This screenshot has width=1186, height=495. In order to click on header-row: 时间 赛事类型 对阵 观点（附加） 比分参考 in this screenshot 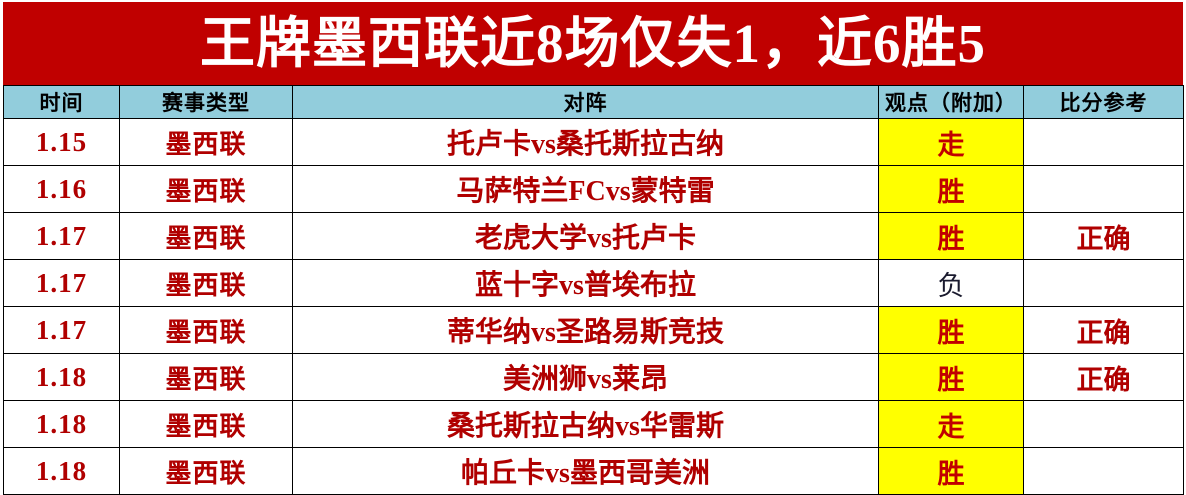, I will do `click(593, 102)`.